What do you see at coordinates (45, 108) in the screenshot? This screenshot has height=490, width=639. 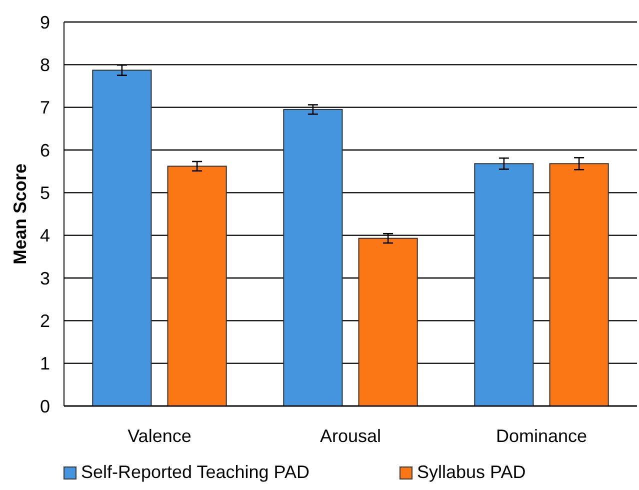 I see `y-tick-label: 7` at bounding box center [45, 108].